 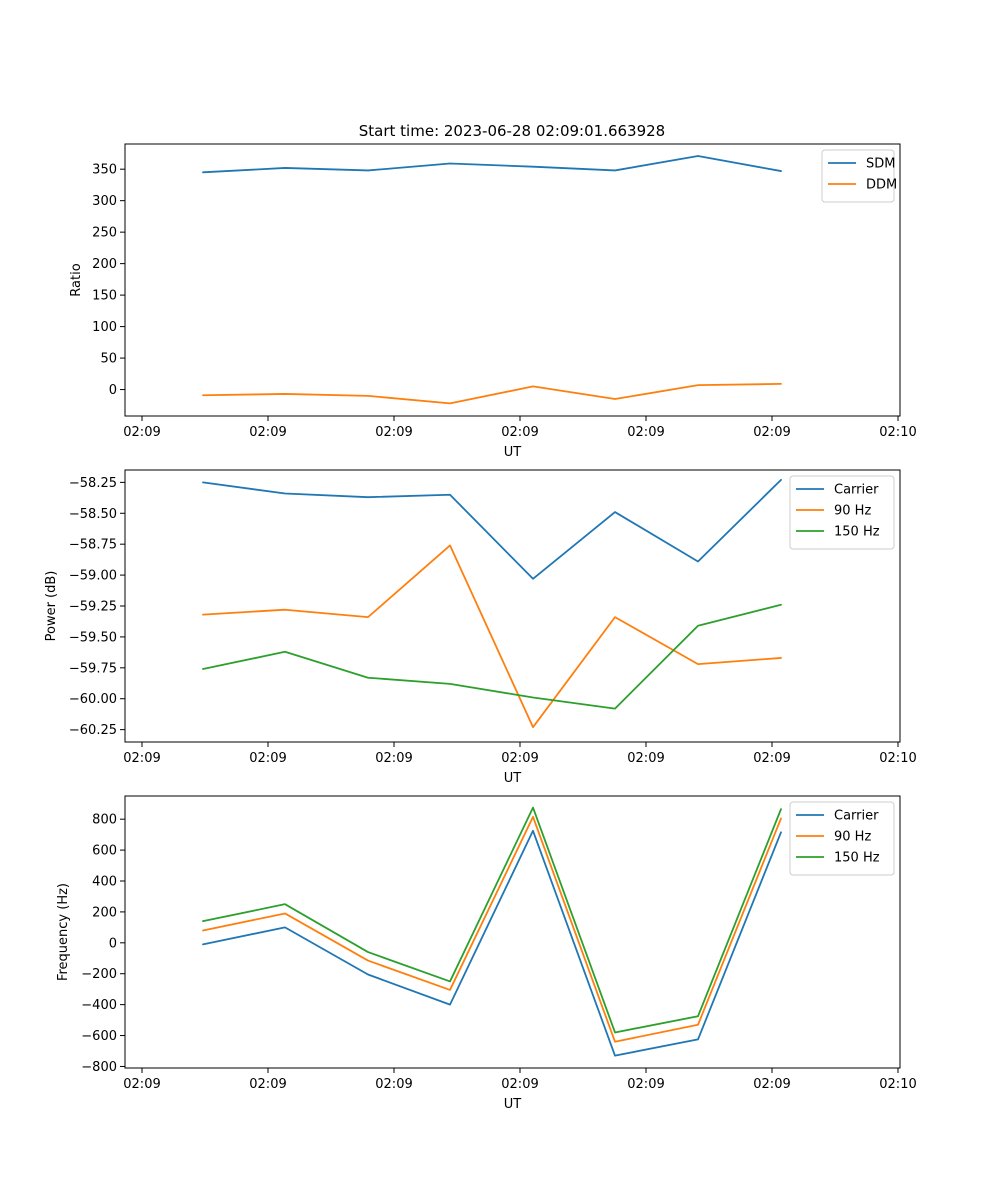 I want to click on y-tick-label: −600, so click(x=99, y=1036).